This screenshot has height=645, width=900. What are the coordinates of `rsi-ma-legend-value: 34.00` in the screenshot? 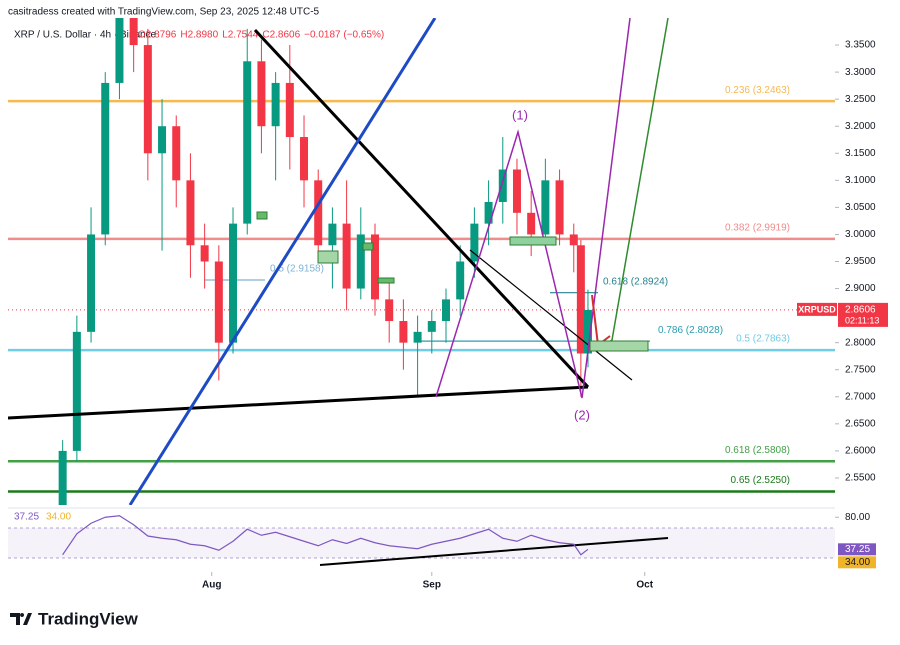 It's located at (58, 517).